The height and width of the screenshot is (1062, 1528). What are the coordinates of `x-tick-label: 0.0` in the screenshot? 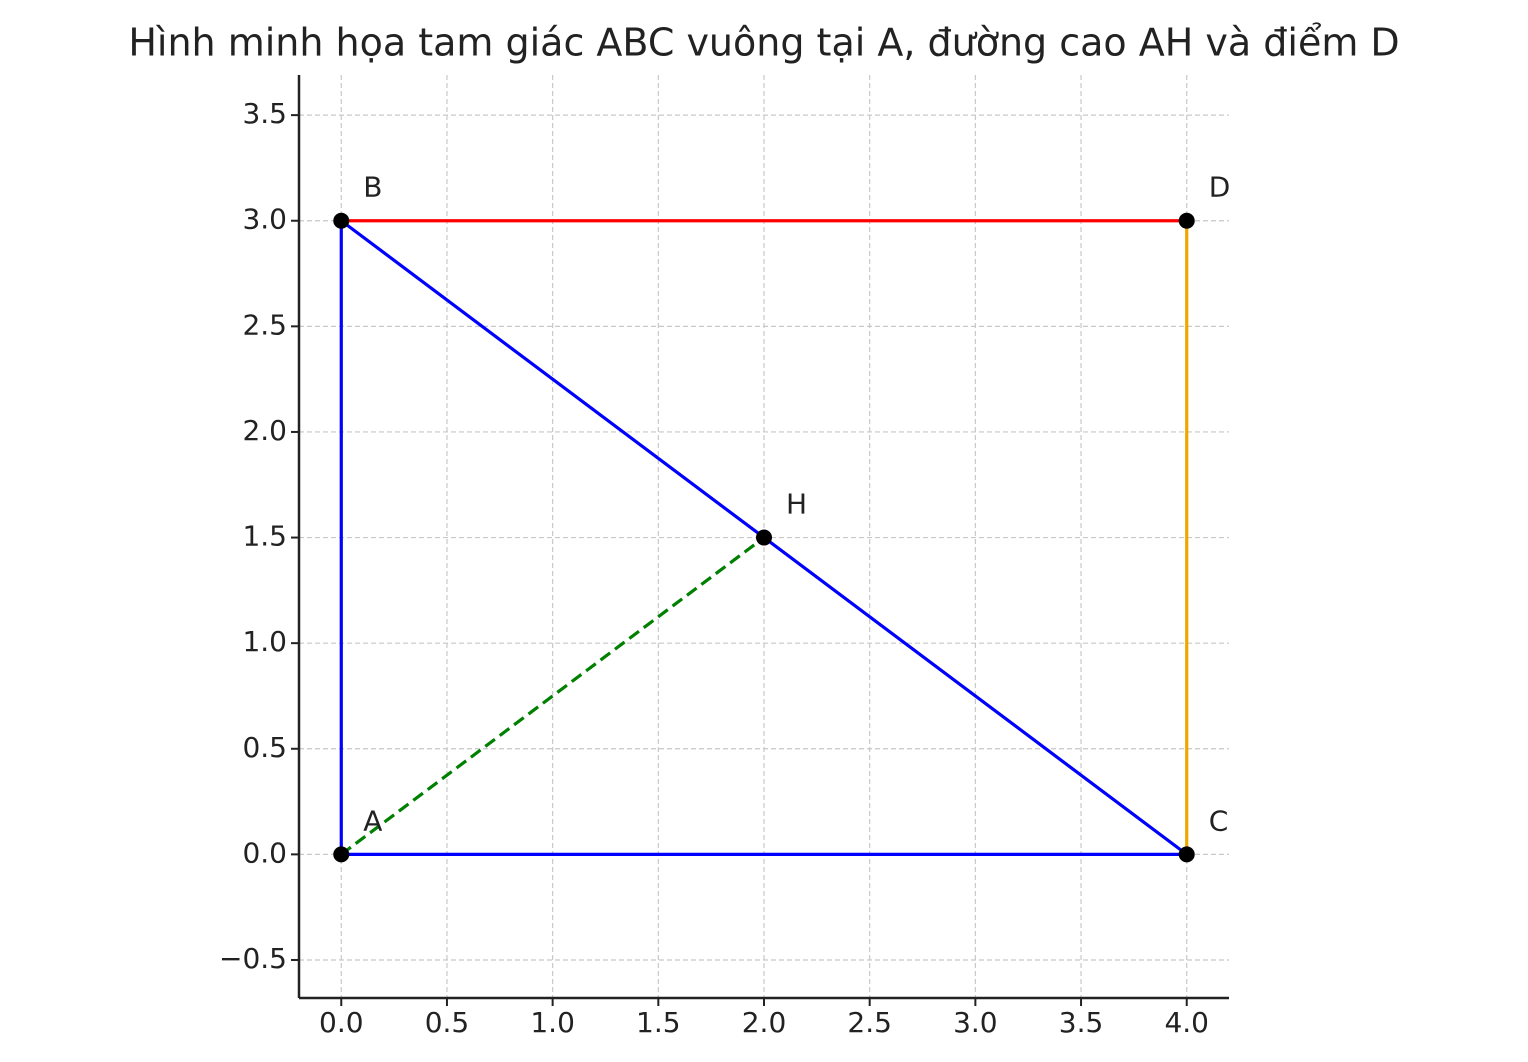 It's located at (341, 1022).